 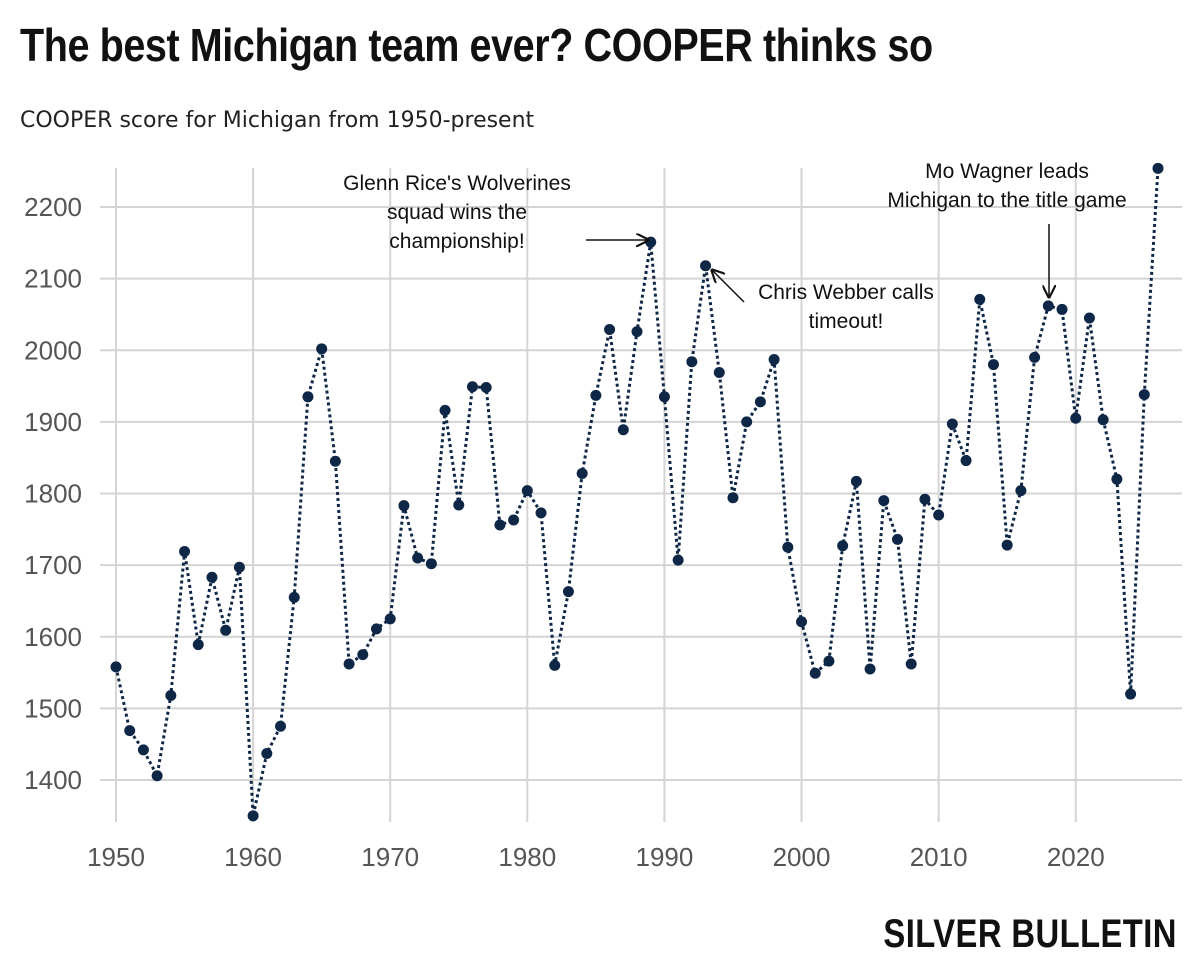 What do you see at coordinates (568, 592) in the screenshot?
I see `data-point-1983` at bounding box center [568, 592].